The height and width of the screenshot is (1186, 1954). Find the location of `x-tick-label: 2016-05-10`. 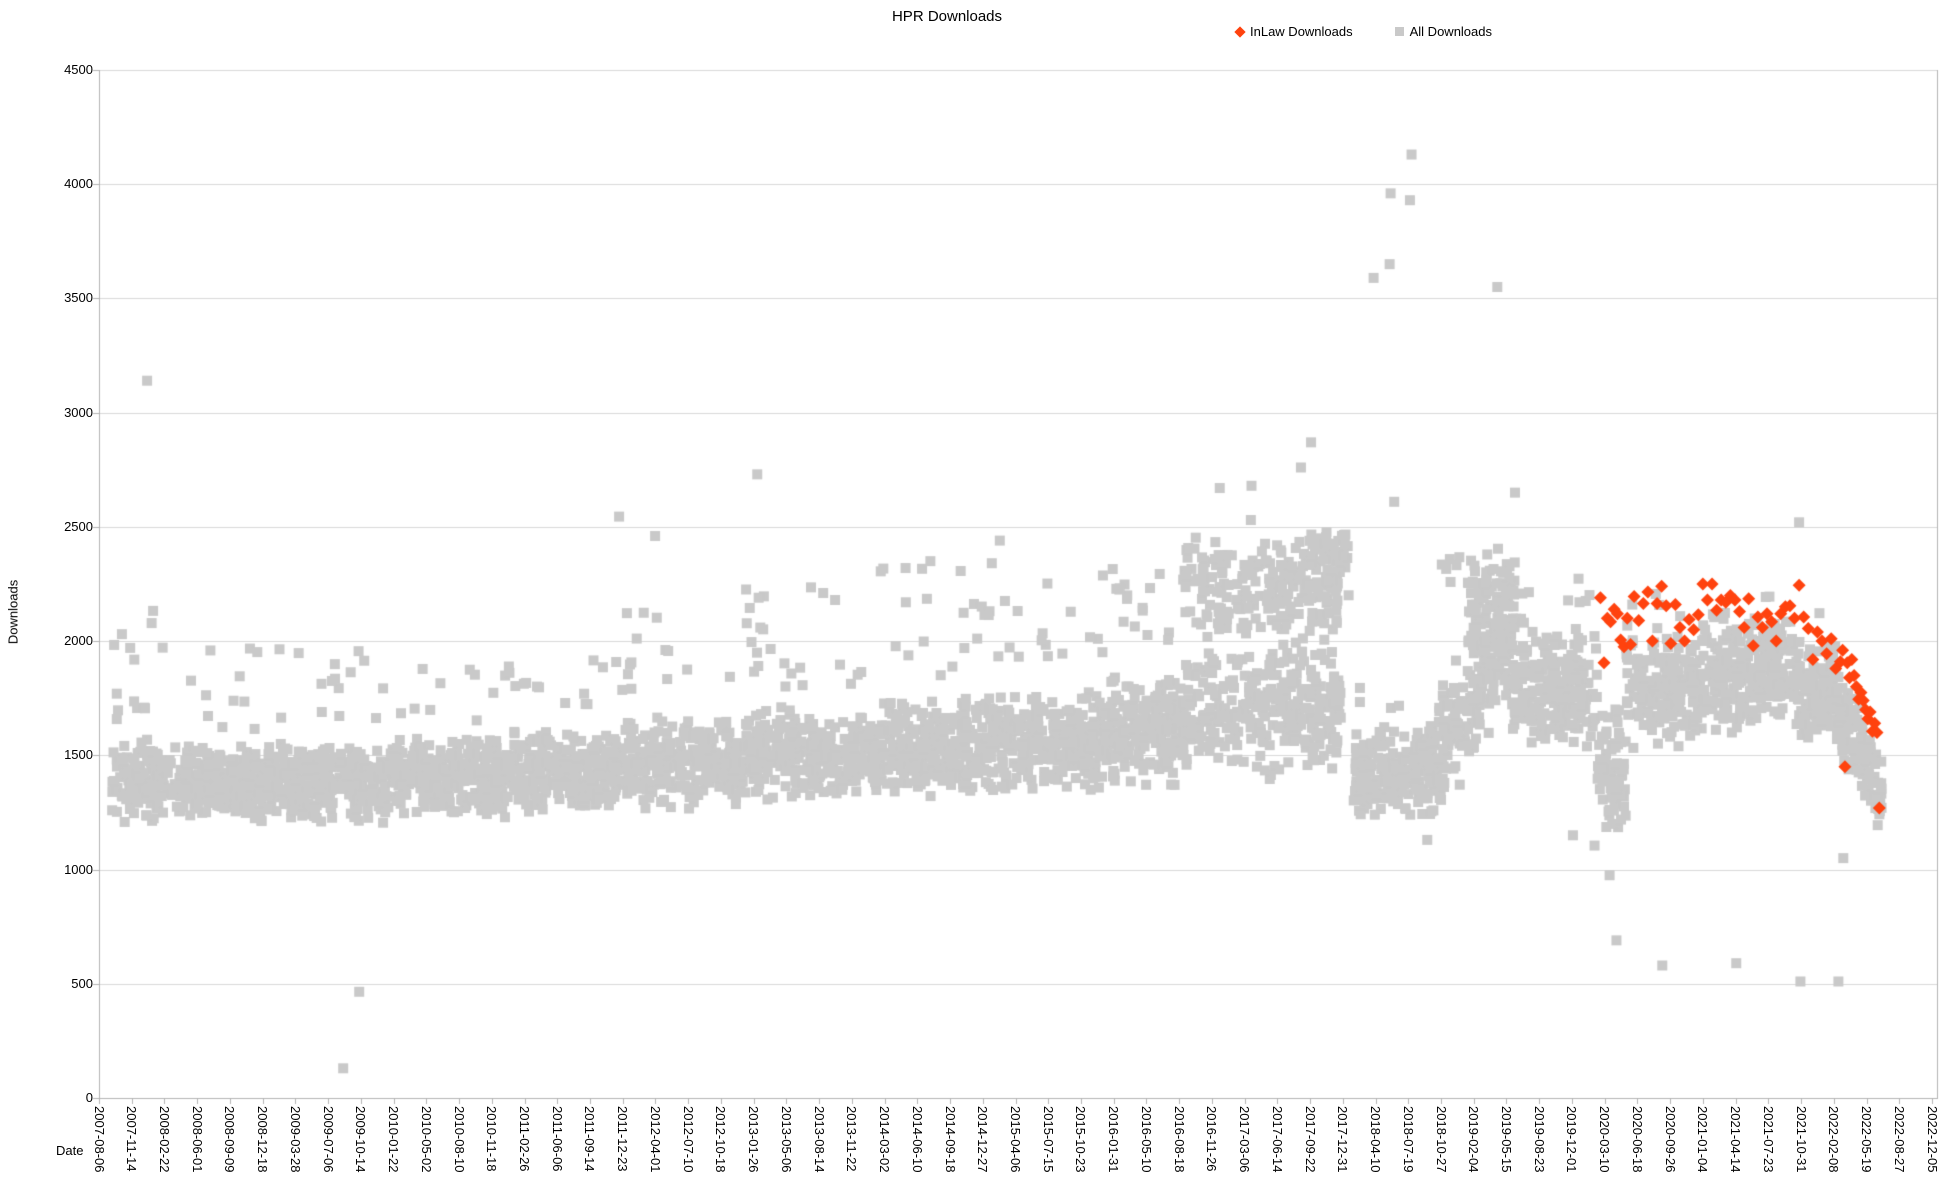

x-tick-label: 2016-05-10 is located at coordinates (1146, 1139).